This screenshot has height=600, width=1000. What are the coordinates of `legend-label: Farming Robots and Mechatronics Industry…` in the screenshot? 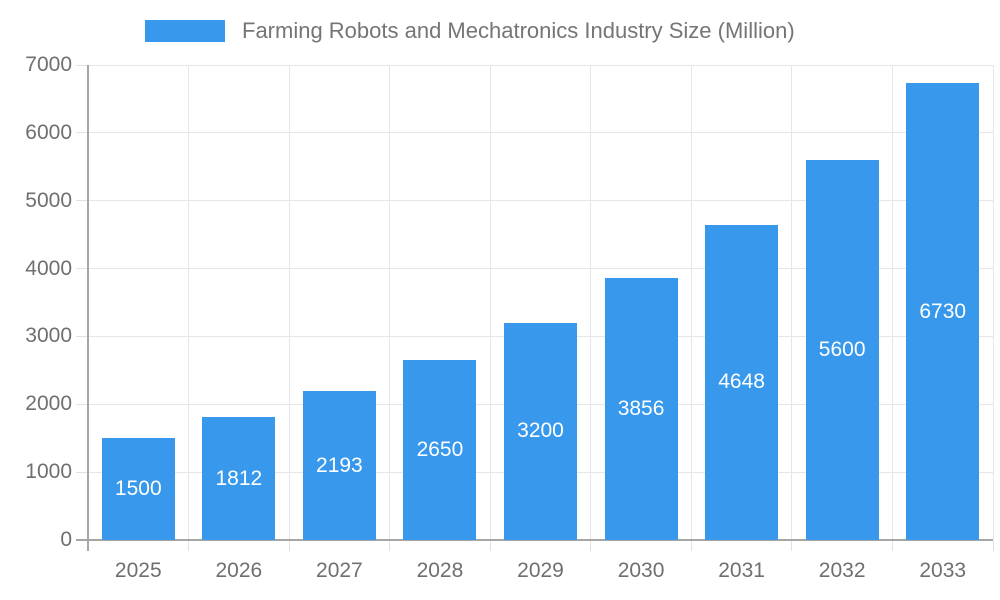 It's located at (518, 30).